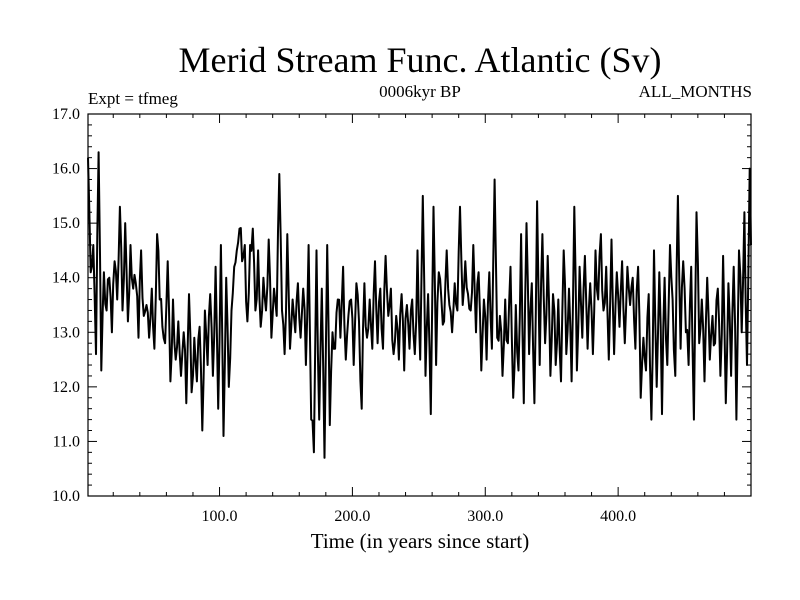  Describe the element at coordinates (133, 98) in the screenshot. I see `experiment-label: Expt = tfmeg` at that location.